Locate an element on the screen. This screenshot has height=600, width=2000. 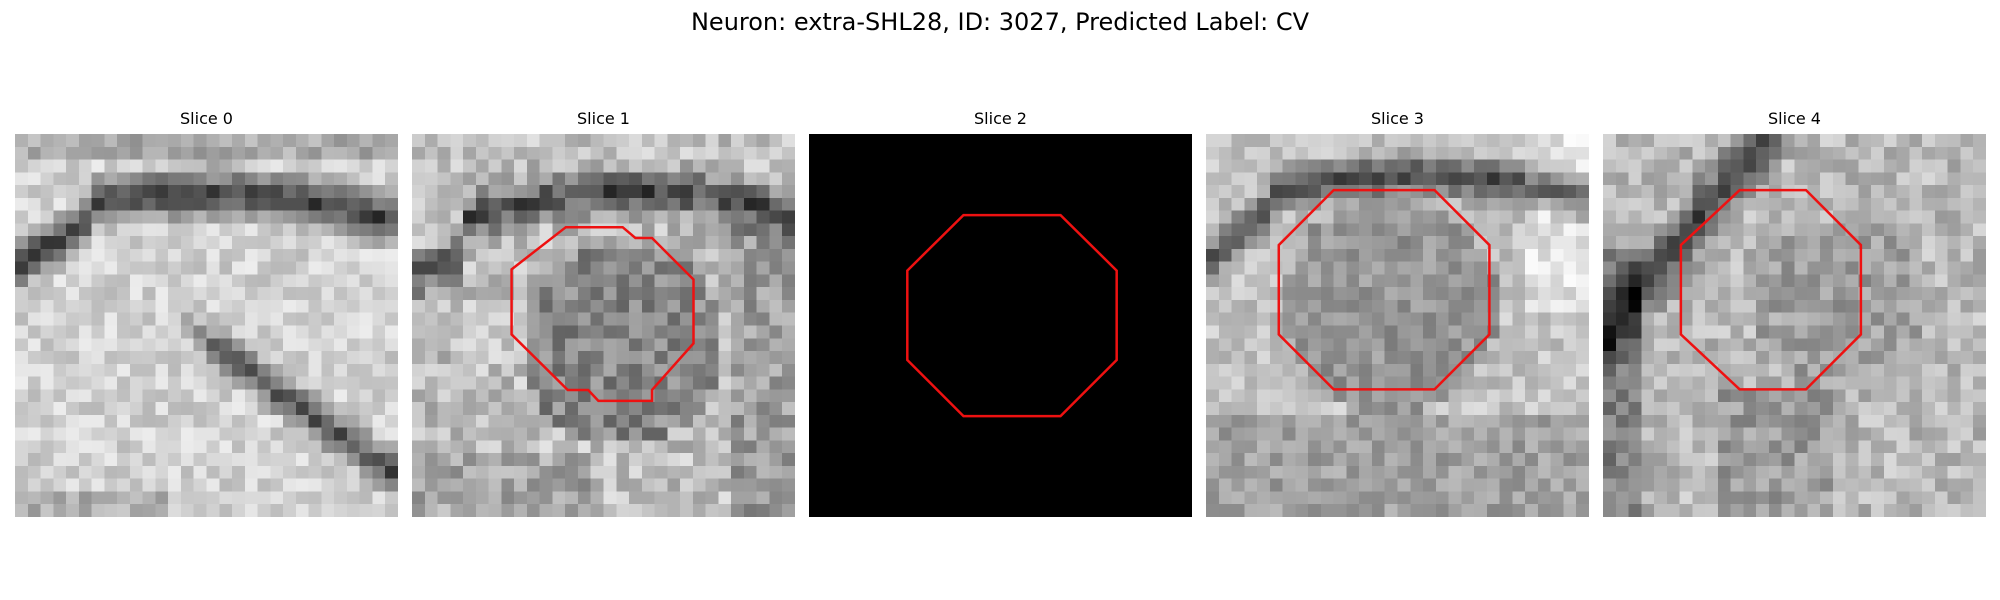
slice-title: Slice 1 is located at coordinates (603, 118).